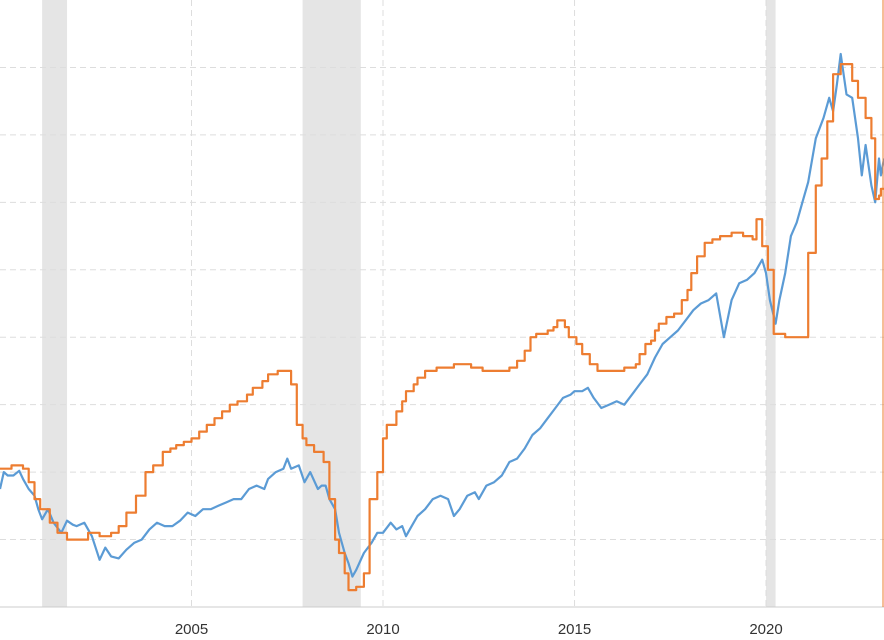 The image size is (884, 640). Describe the element at coordinates (574, 629) in the screenshot. I see `x-tick-label-2015: 2015` at that location.